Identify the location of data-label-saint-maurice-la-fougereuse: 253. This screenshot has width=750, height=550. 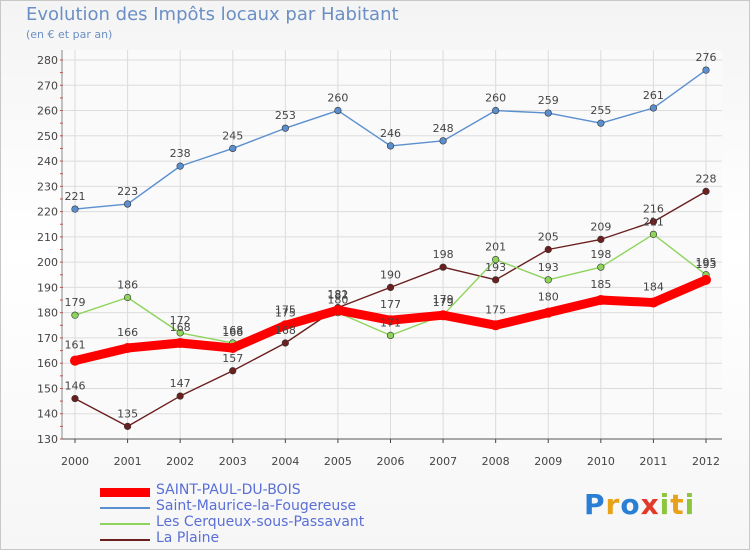
(285, 115).